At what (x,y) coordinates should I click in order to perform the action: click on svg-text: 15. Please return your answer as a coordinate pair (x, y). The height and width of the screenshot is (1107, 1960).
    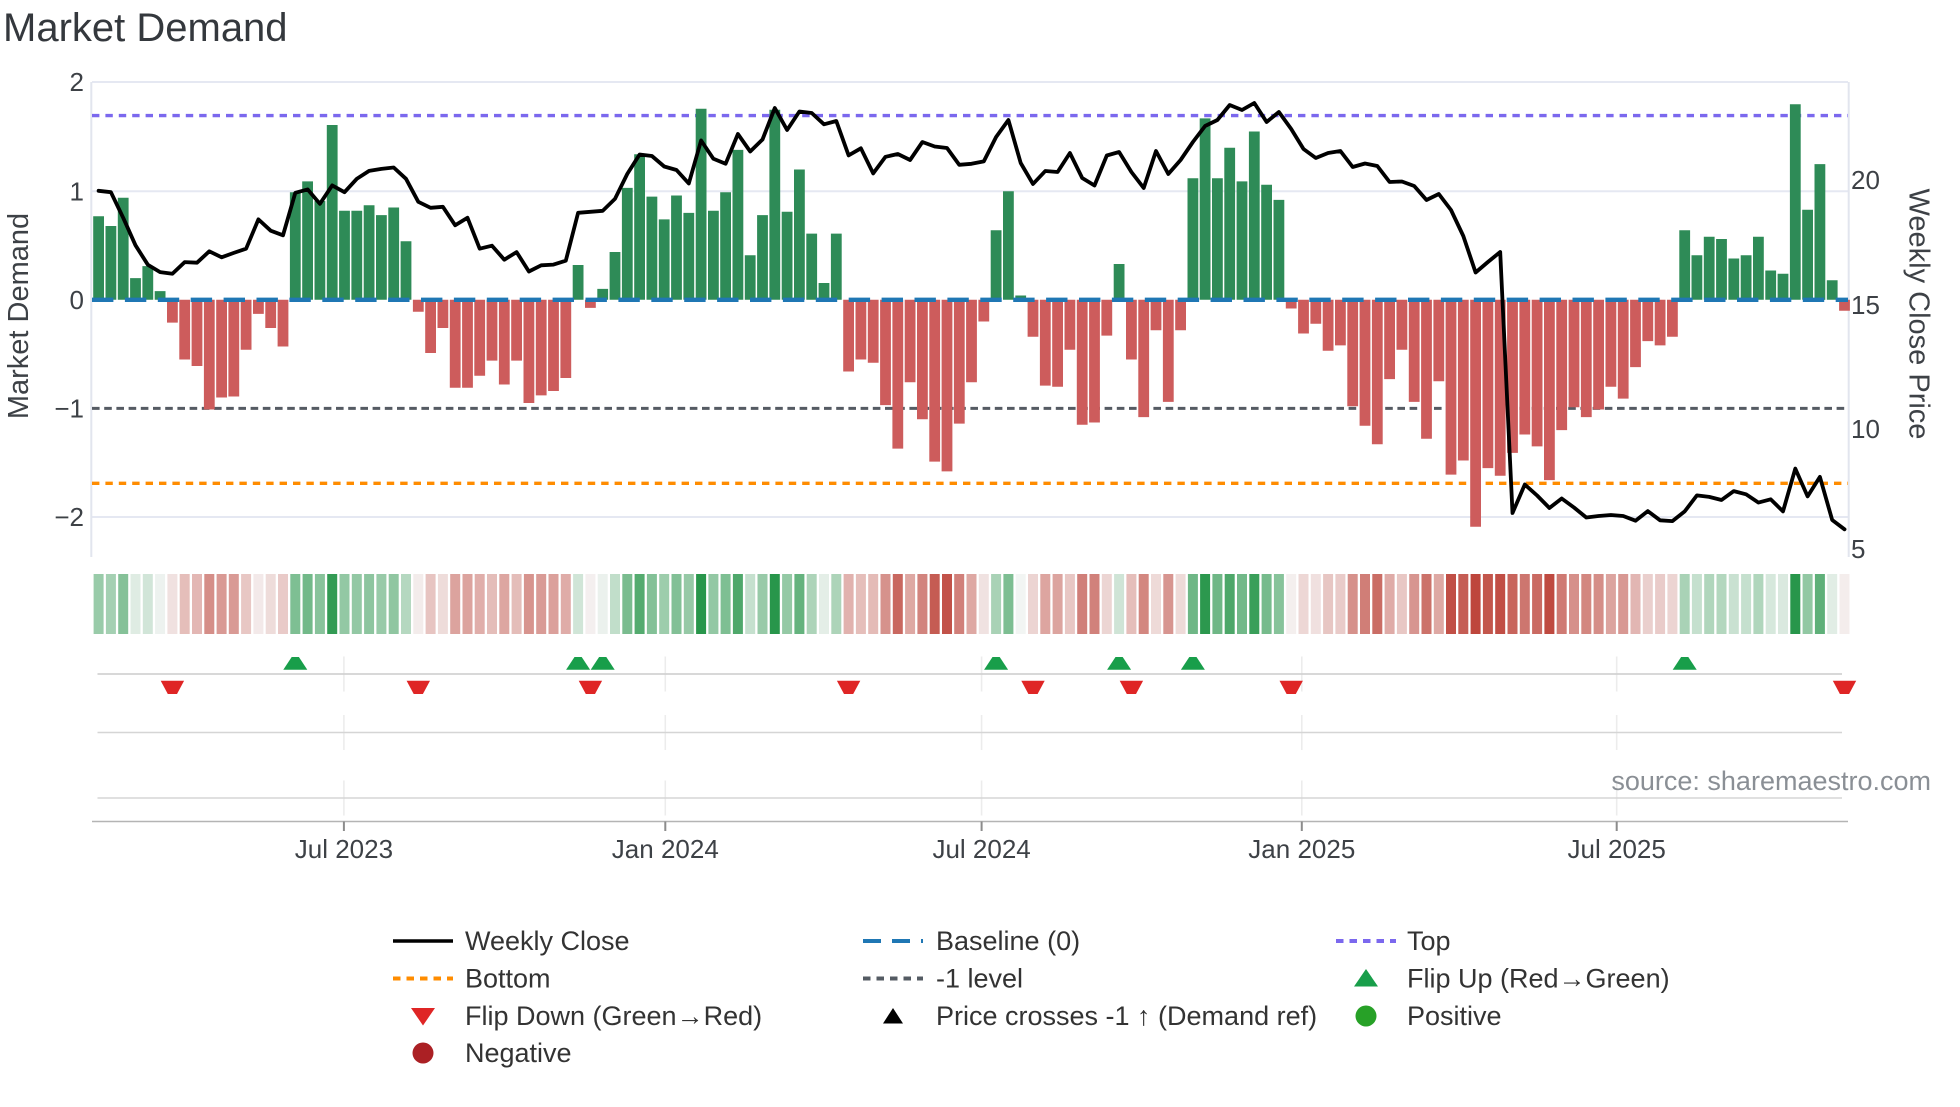
    Looking at the image, I should click on (1865, 305).